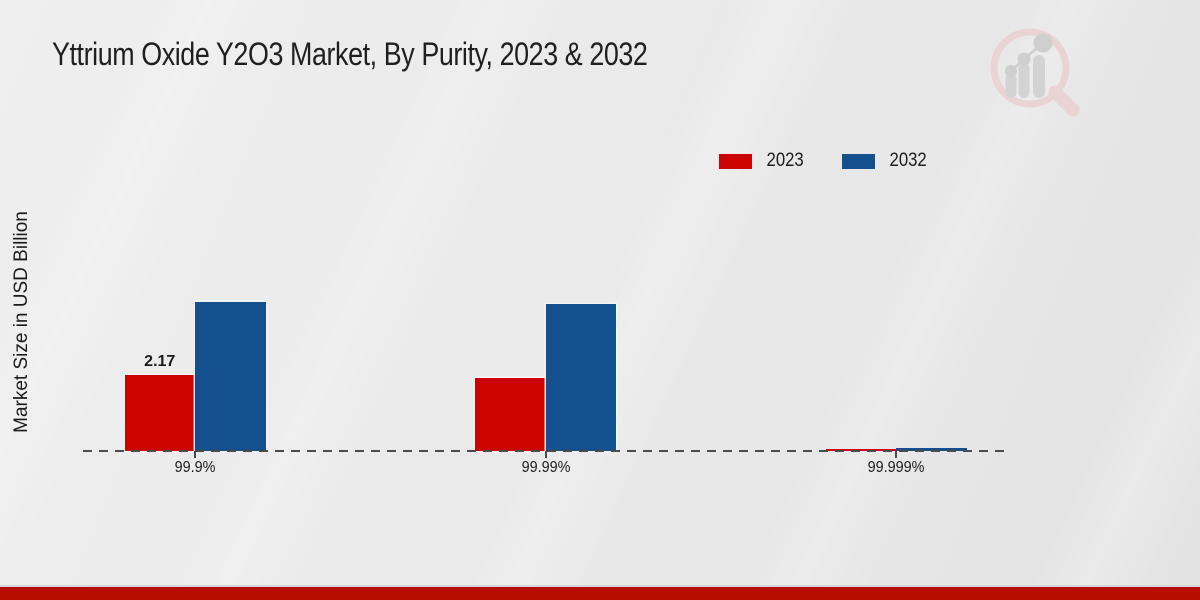  What do you see at coordinates (230, 376) in the screenshot?
I see `bar-2032-99.9%` at bounding box center [230, 376].